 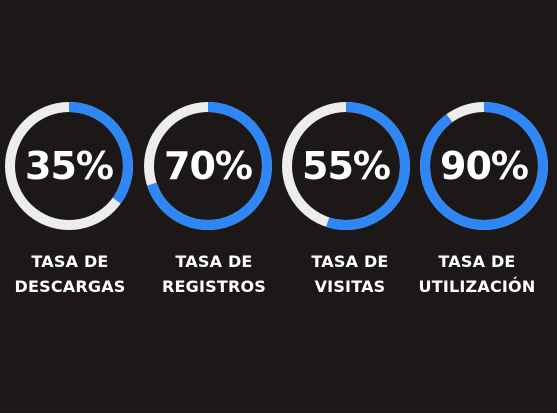 I want to click on gauge-percentage: 70%, so click(x=208, y=166).